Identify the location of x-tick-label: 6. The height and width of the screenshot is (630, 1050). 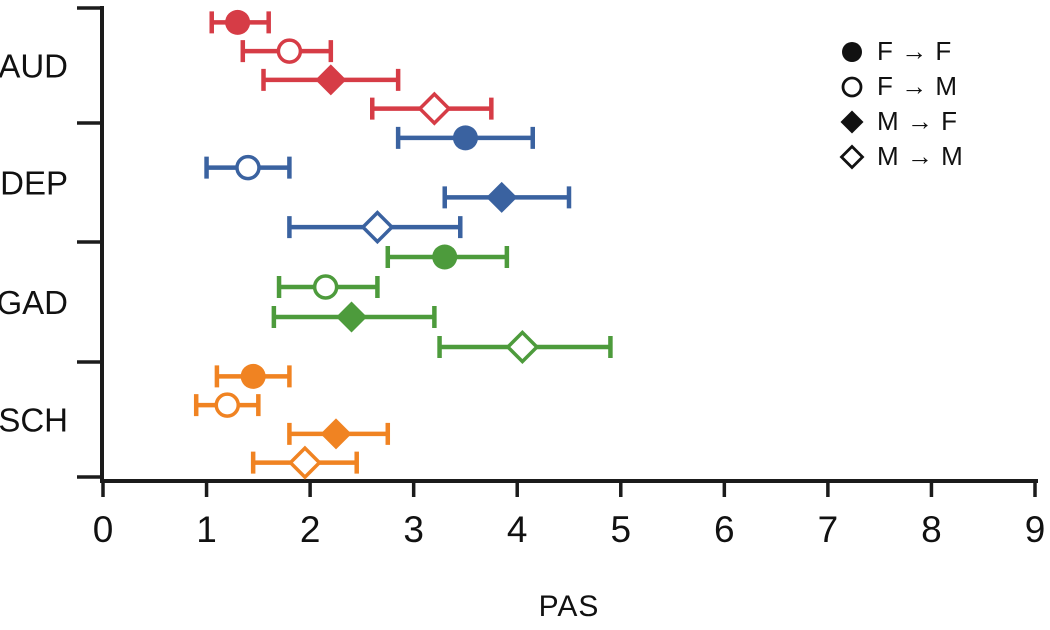
(724, 529).